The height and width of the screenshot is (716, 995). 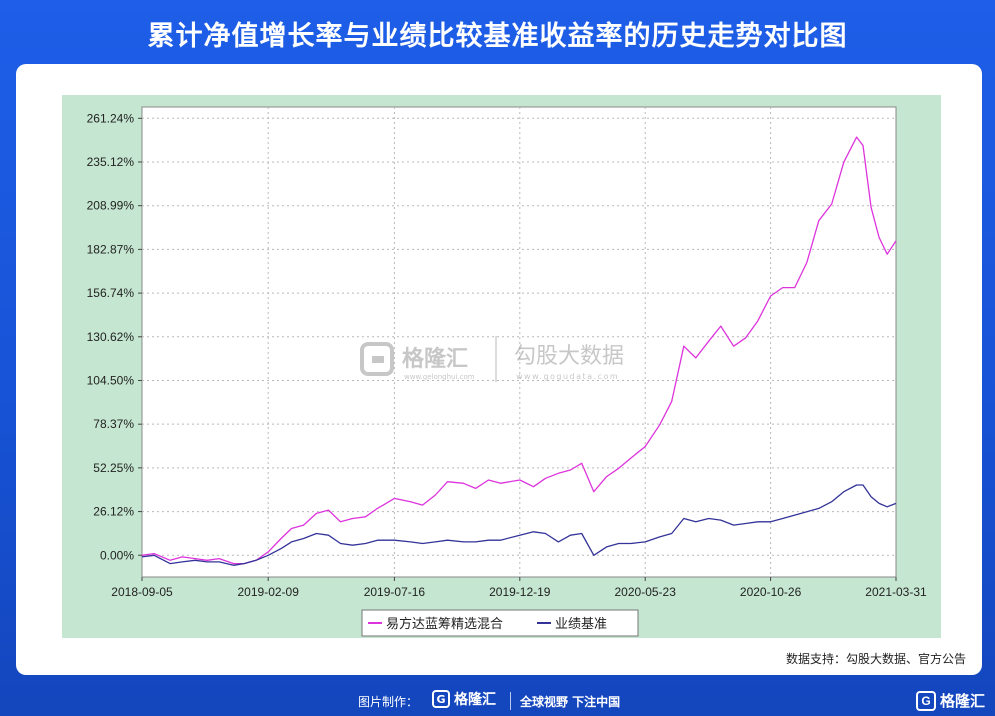 What do you see at coordinates (113, 512) in the screenshot?
I see `y-tick-label: 26.12%` at bounding box center [113, 512].